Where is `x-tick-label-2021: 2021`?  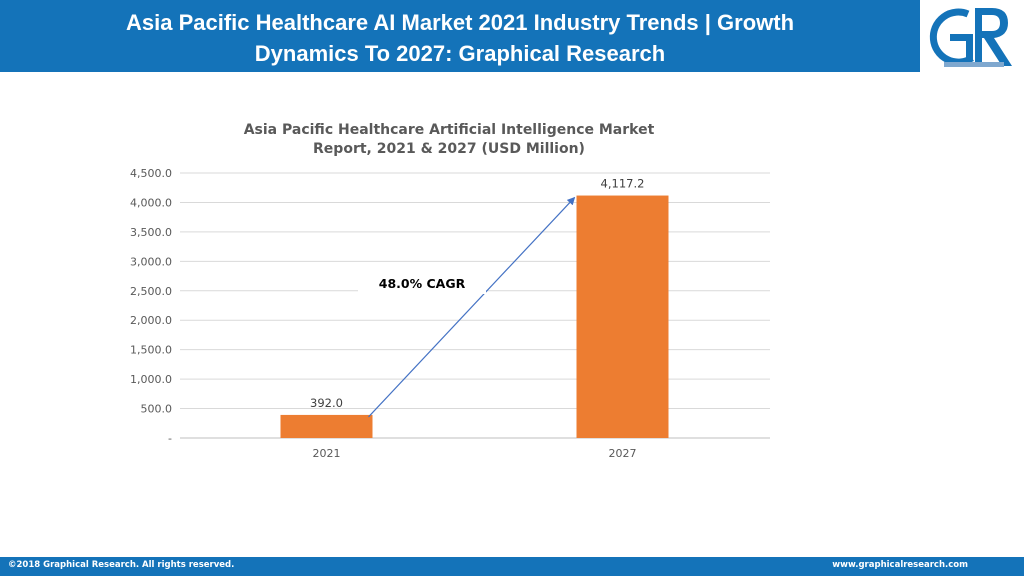 x-tick-label-2021: 2021 is located at coordinates (327, 453).